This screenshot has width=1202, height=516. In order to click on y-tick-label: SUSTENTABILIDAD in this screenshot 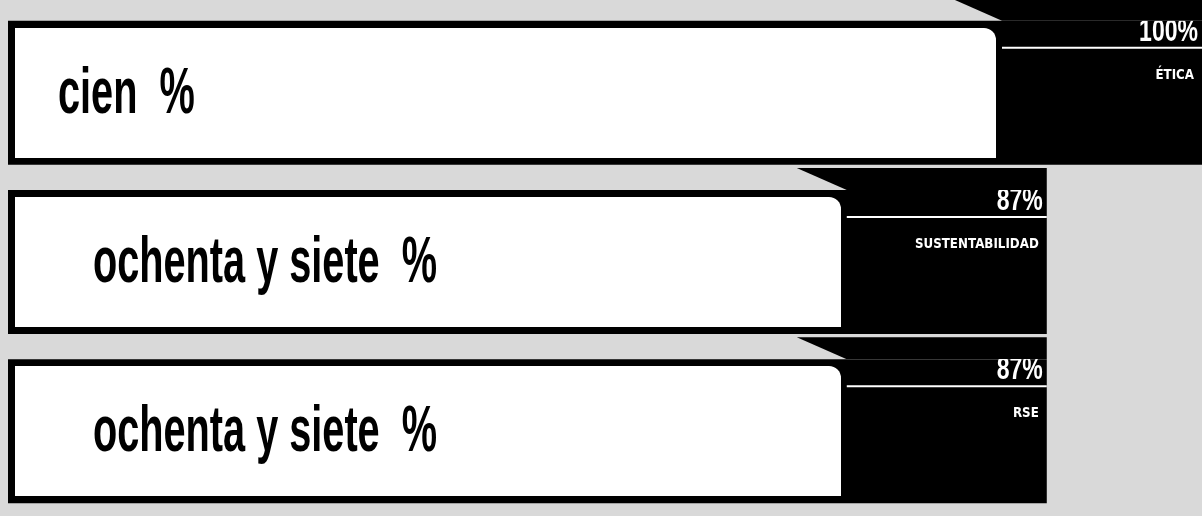, I will do `click(976, 243)`.